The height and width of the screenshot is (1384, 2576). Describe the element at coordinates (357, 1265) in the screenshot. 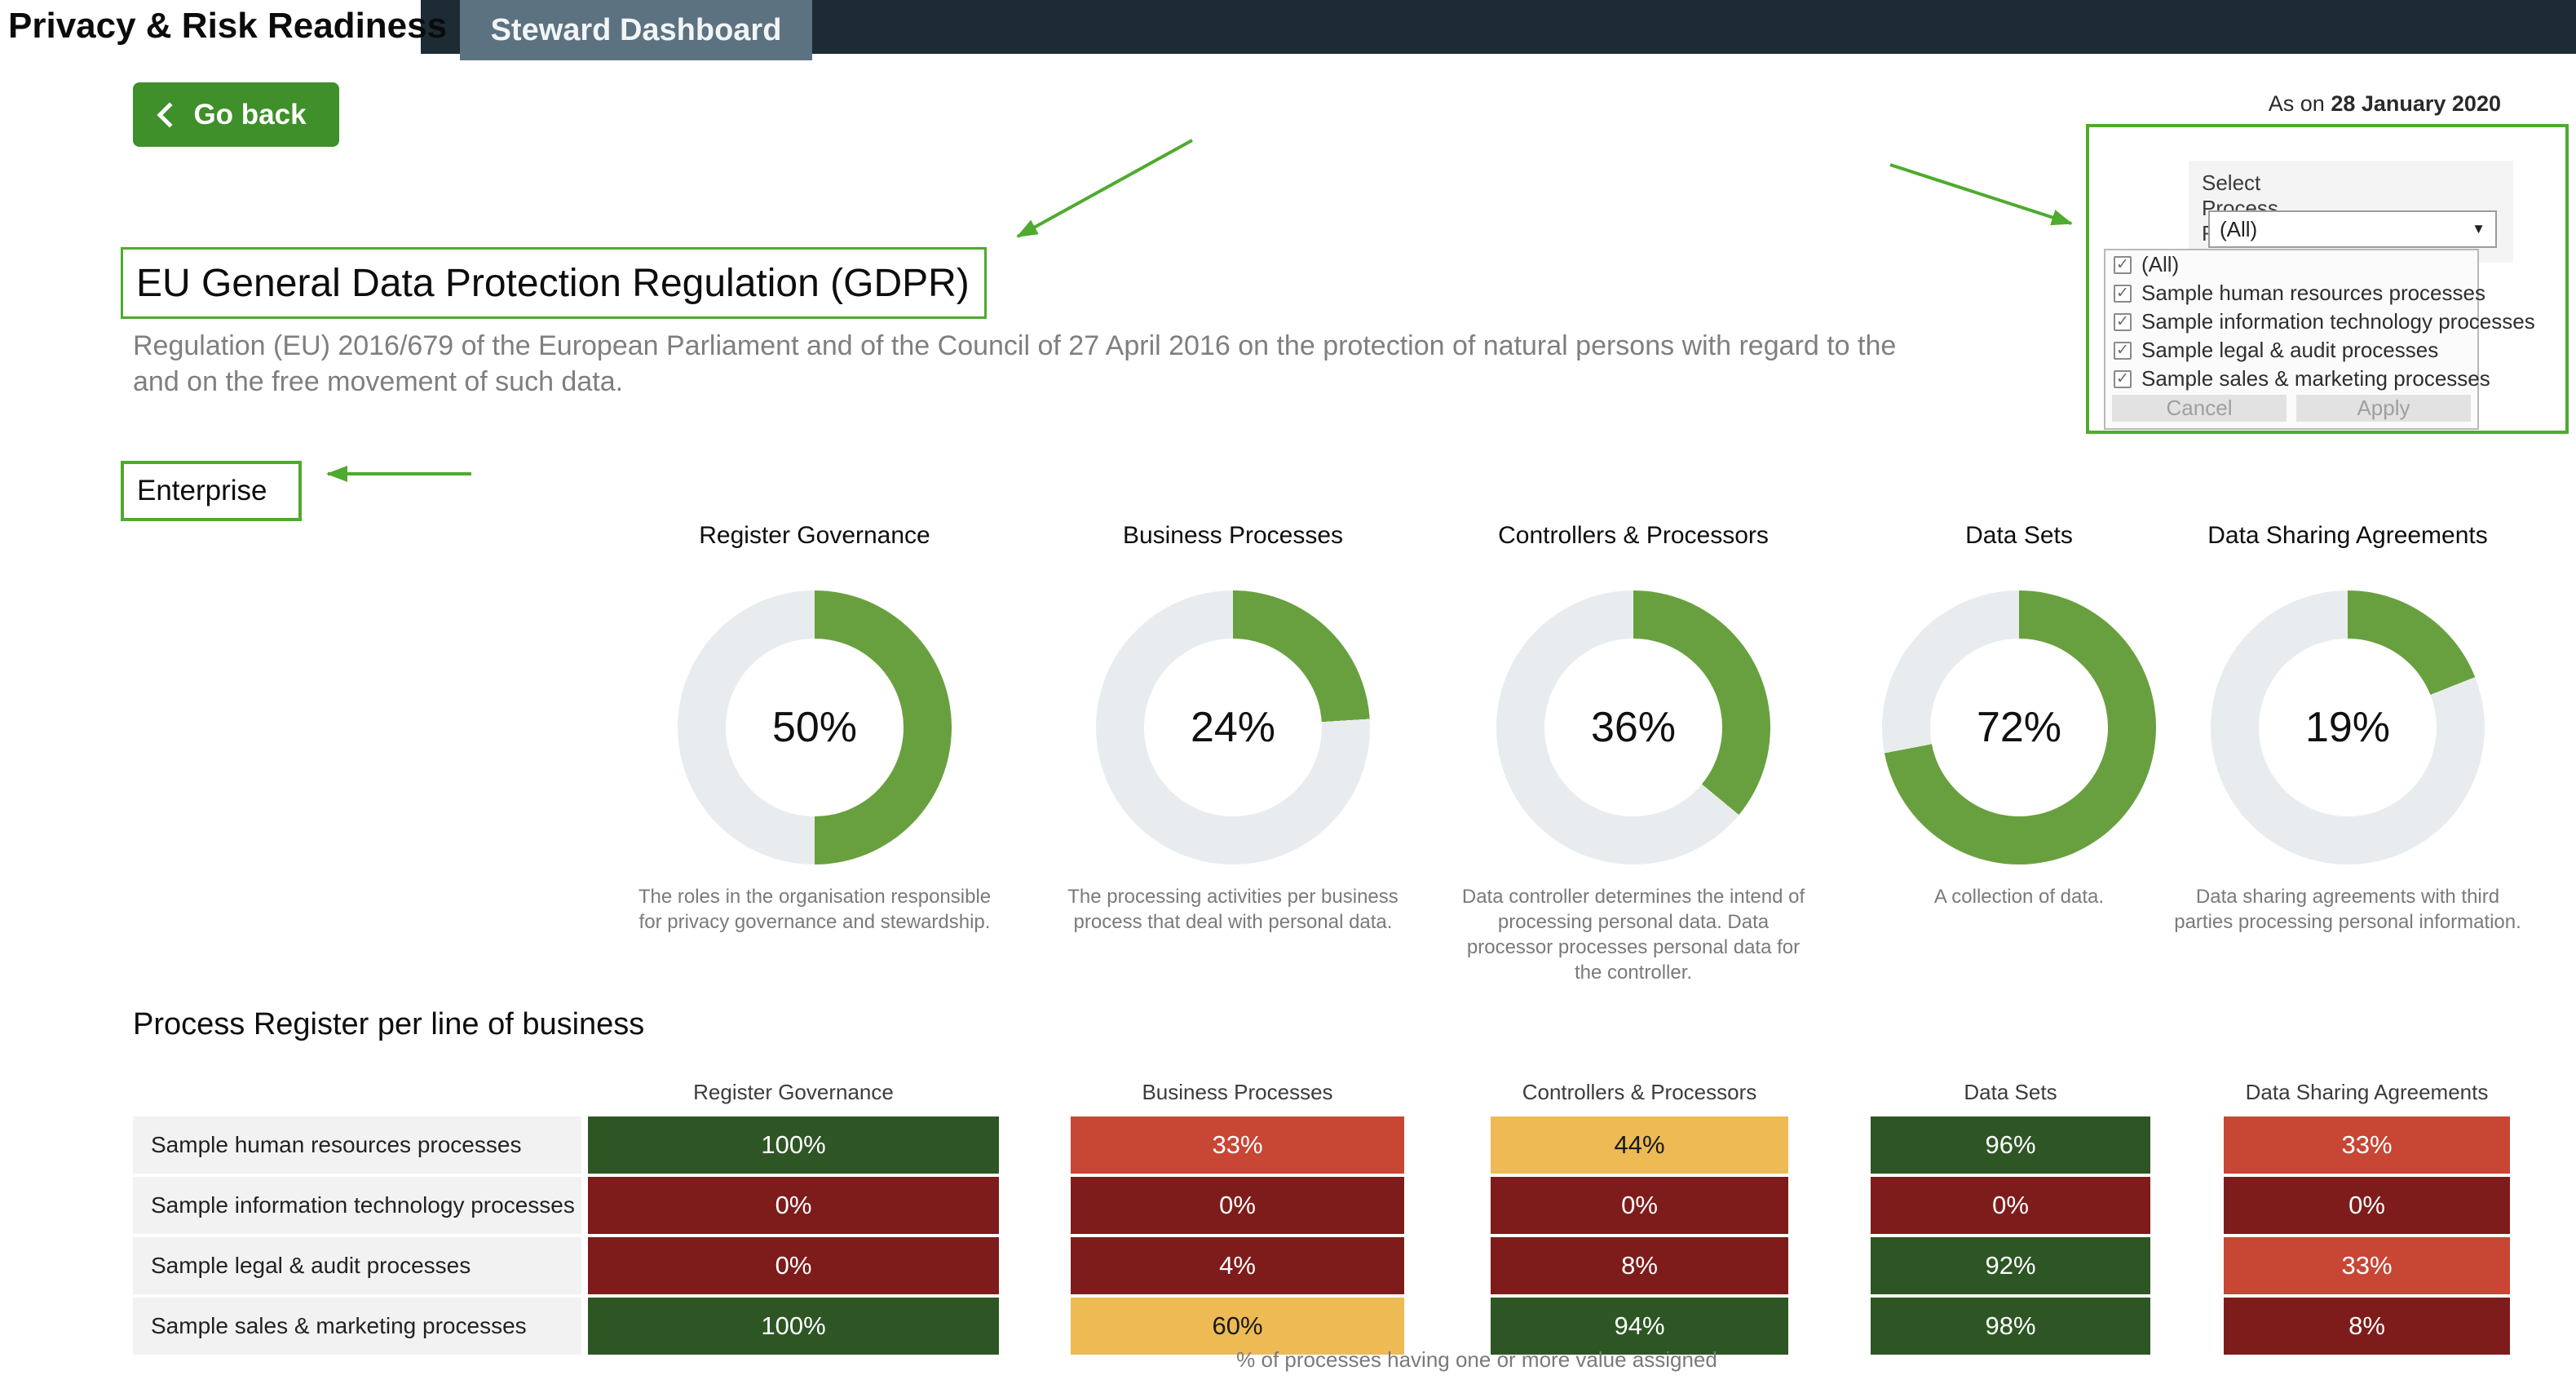

I see `row-label-2: Sample legal & audit processes` at that location.